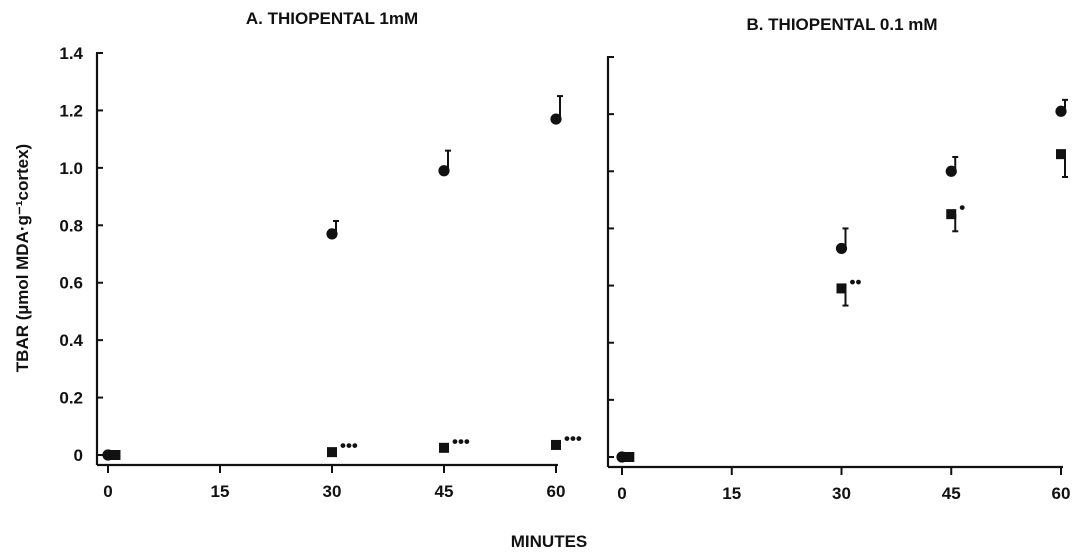  Describe the element at coordinates (549, 541) in the screenshot. I see `x-axis-label: MINUTES` at that location.